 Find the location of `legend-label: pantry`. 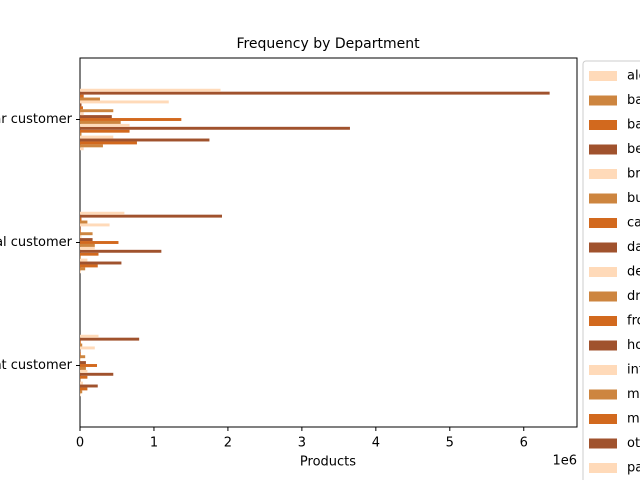

legend-label: pantry is located at coordinates (633, 468).